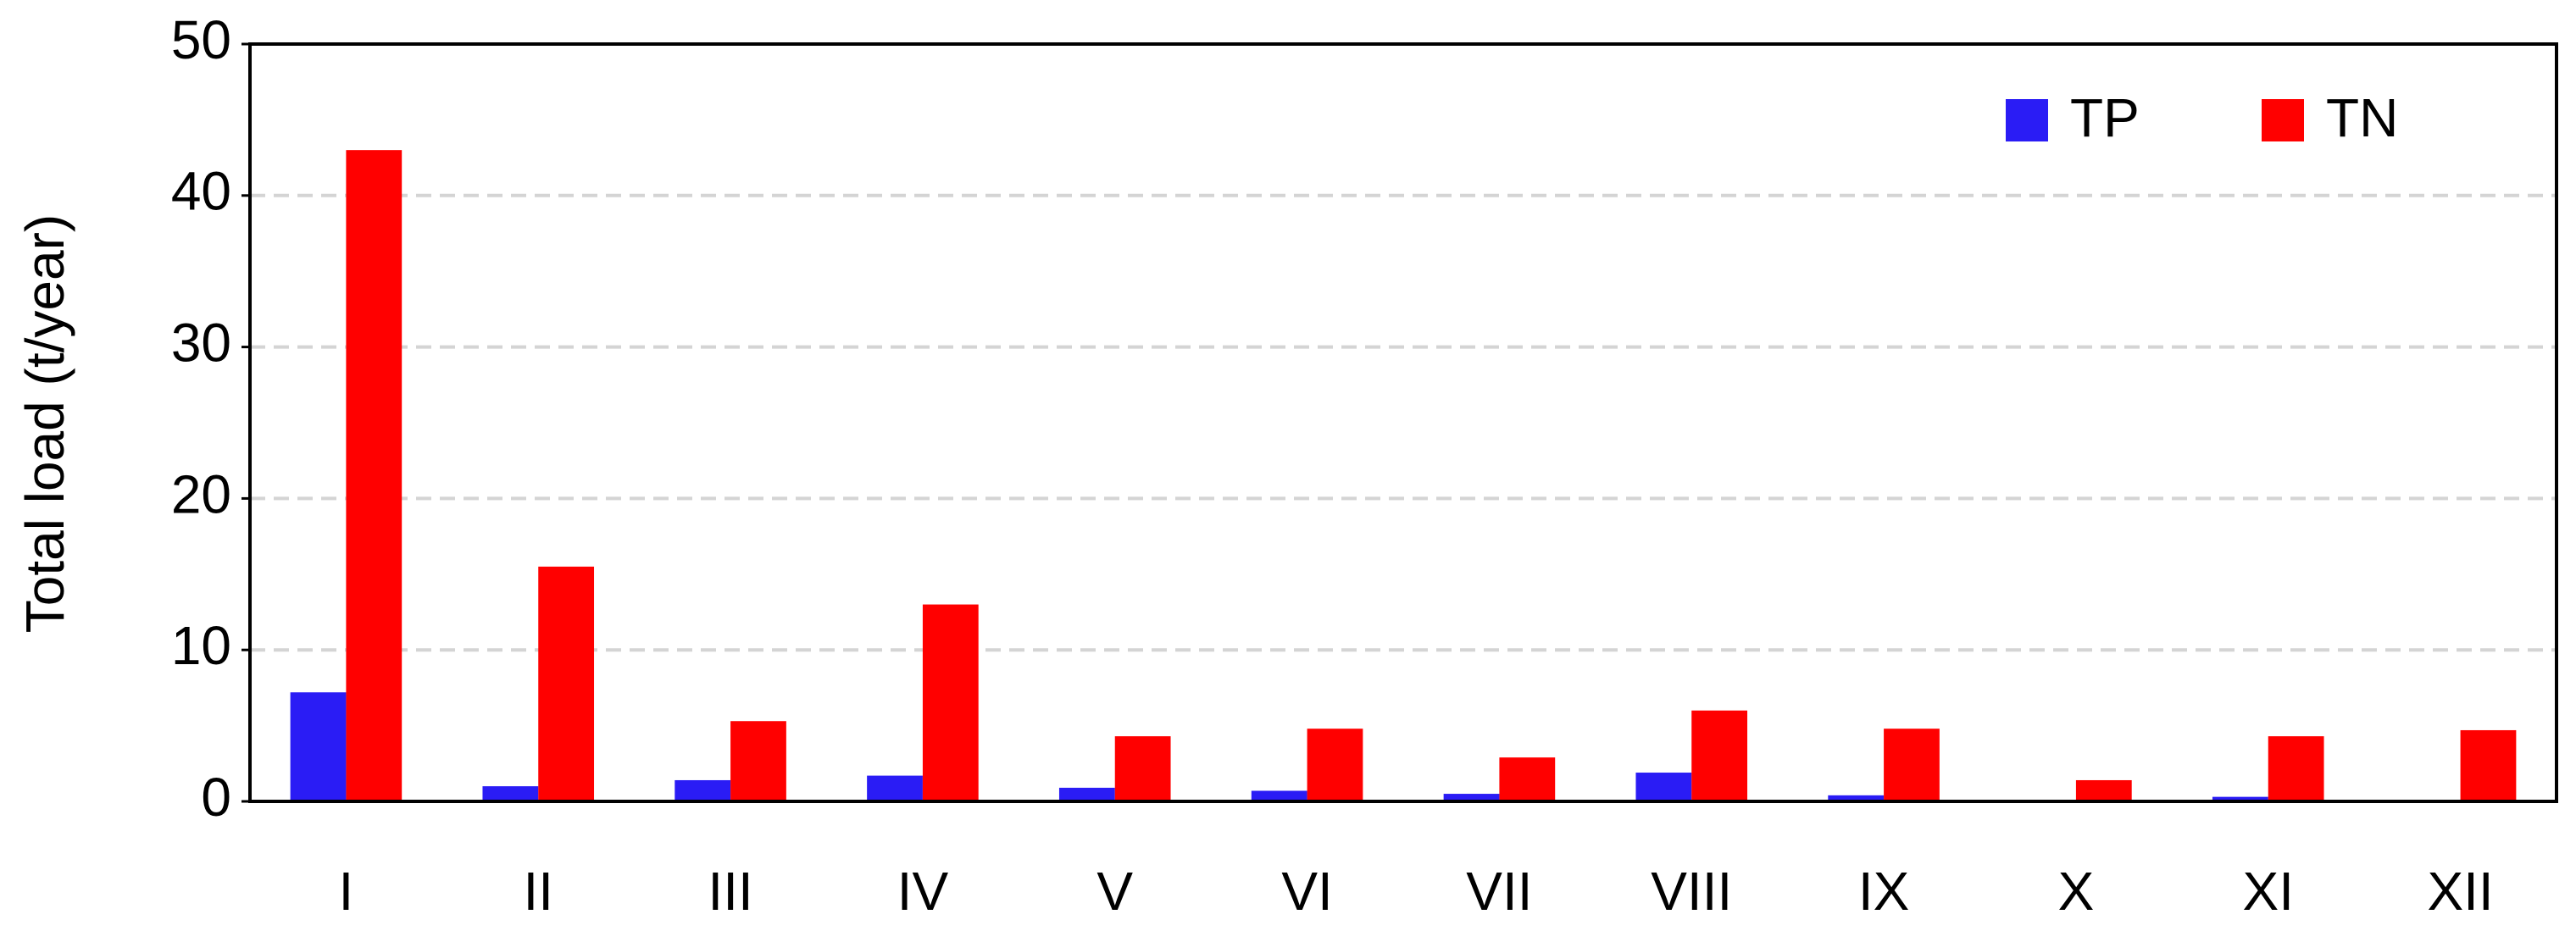 This screenshot has width=2576, height=931. I want to click on x-tick-label: VI, so click(1306, 892).